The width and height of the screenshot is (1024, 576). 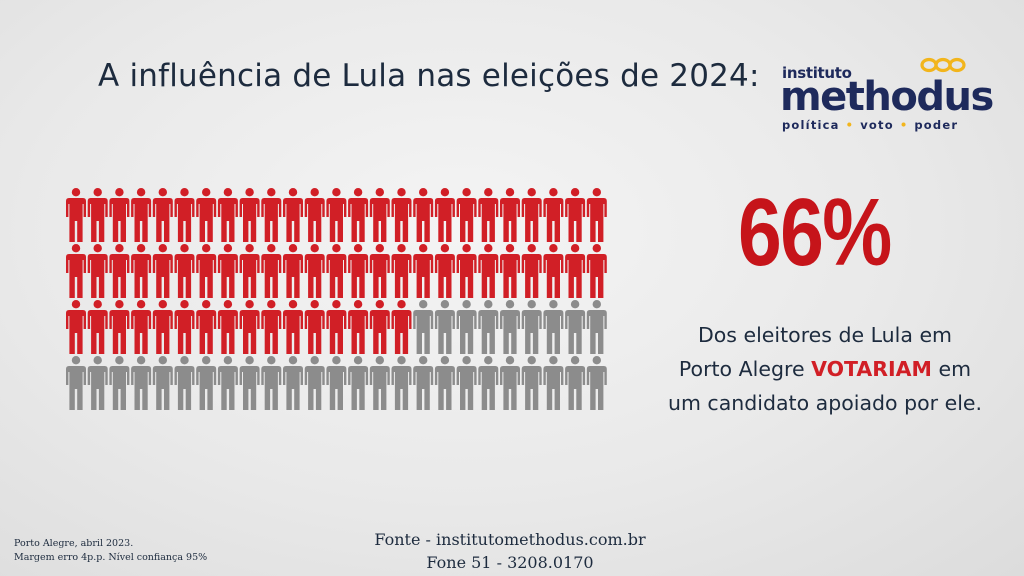 What do you see at coordinates (825, 403) in the screenshot?
I see `desc-line-3: um candidato apoiado por ele.` at bounding box center [825, 403].